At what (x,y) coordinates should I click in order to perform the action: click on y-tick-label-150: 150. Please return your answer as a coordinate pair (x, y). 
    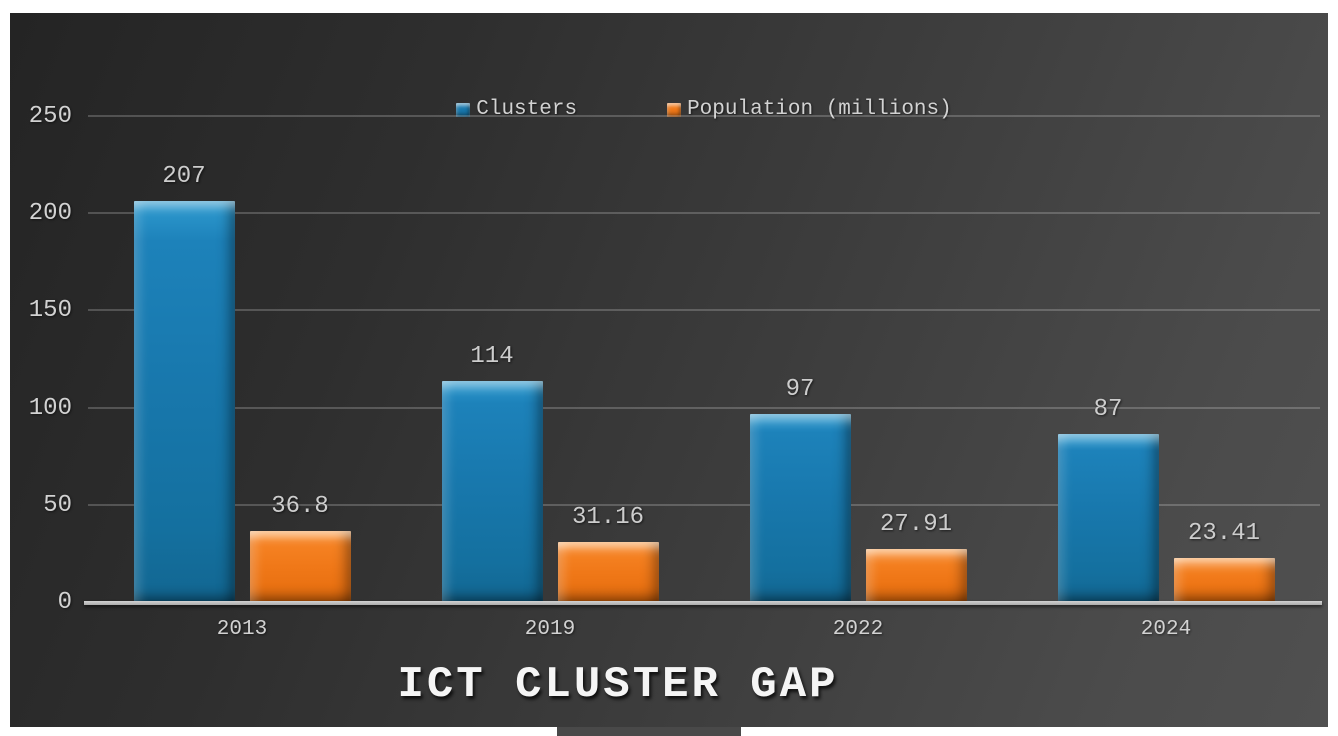
    Looking at the image, I should click on (50, 311).